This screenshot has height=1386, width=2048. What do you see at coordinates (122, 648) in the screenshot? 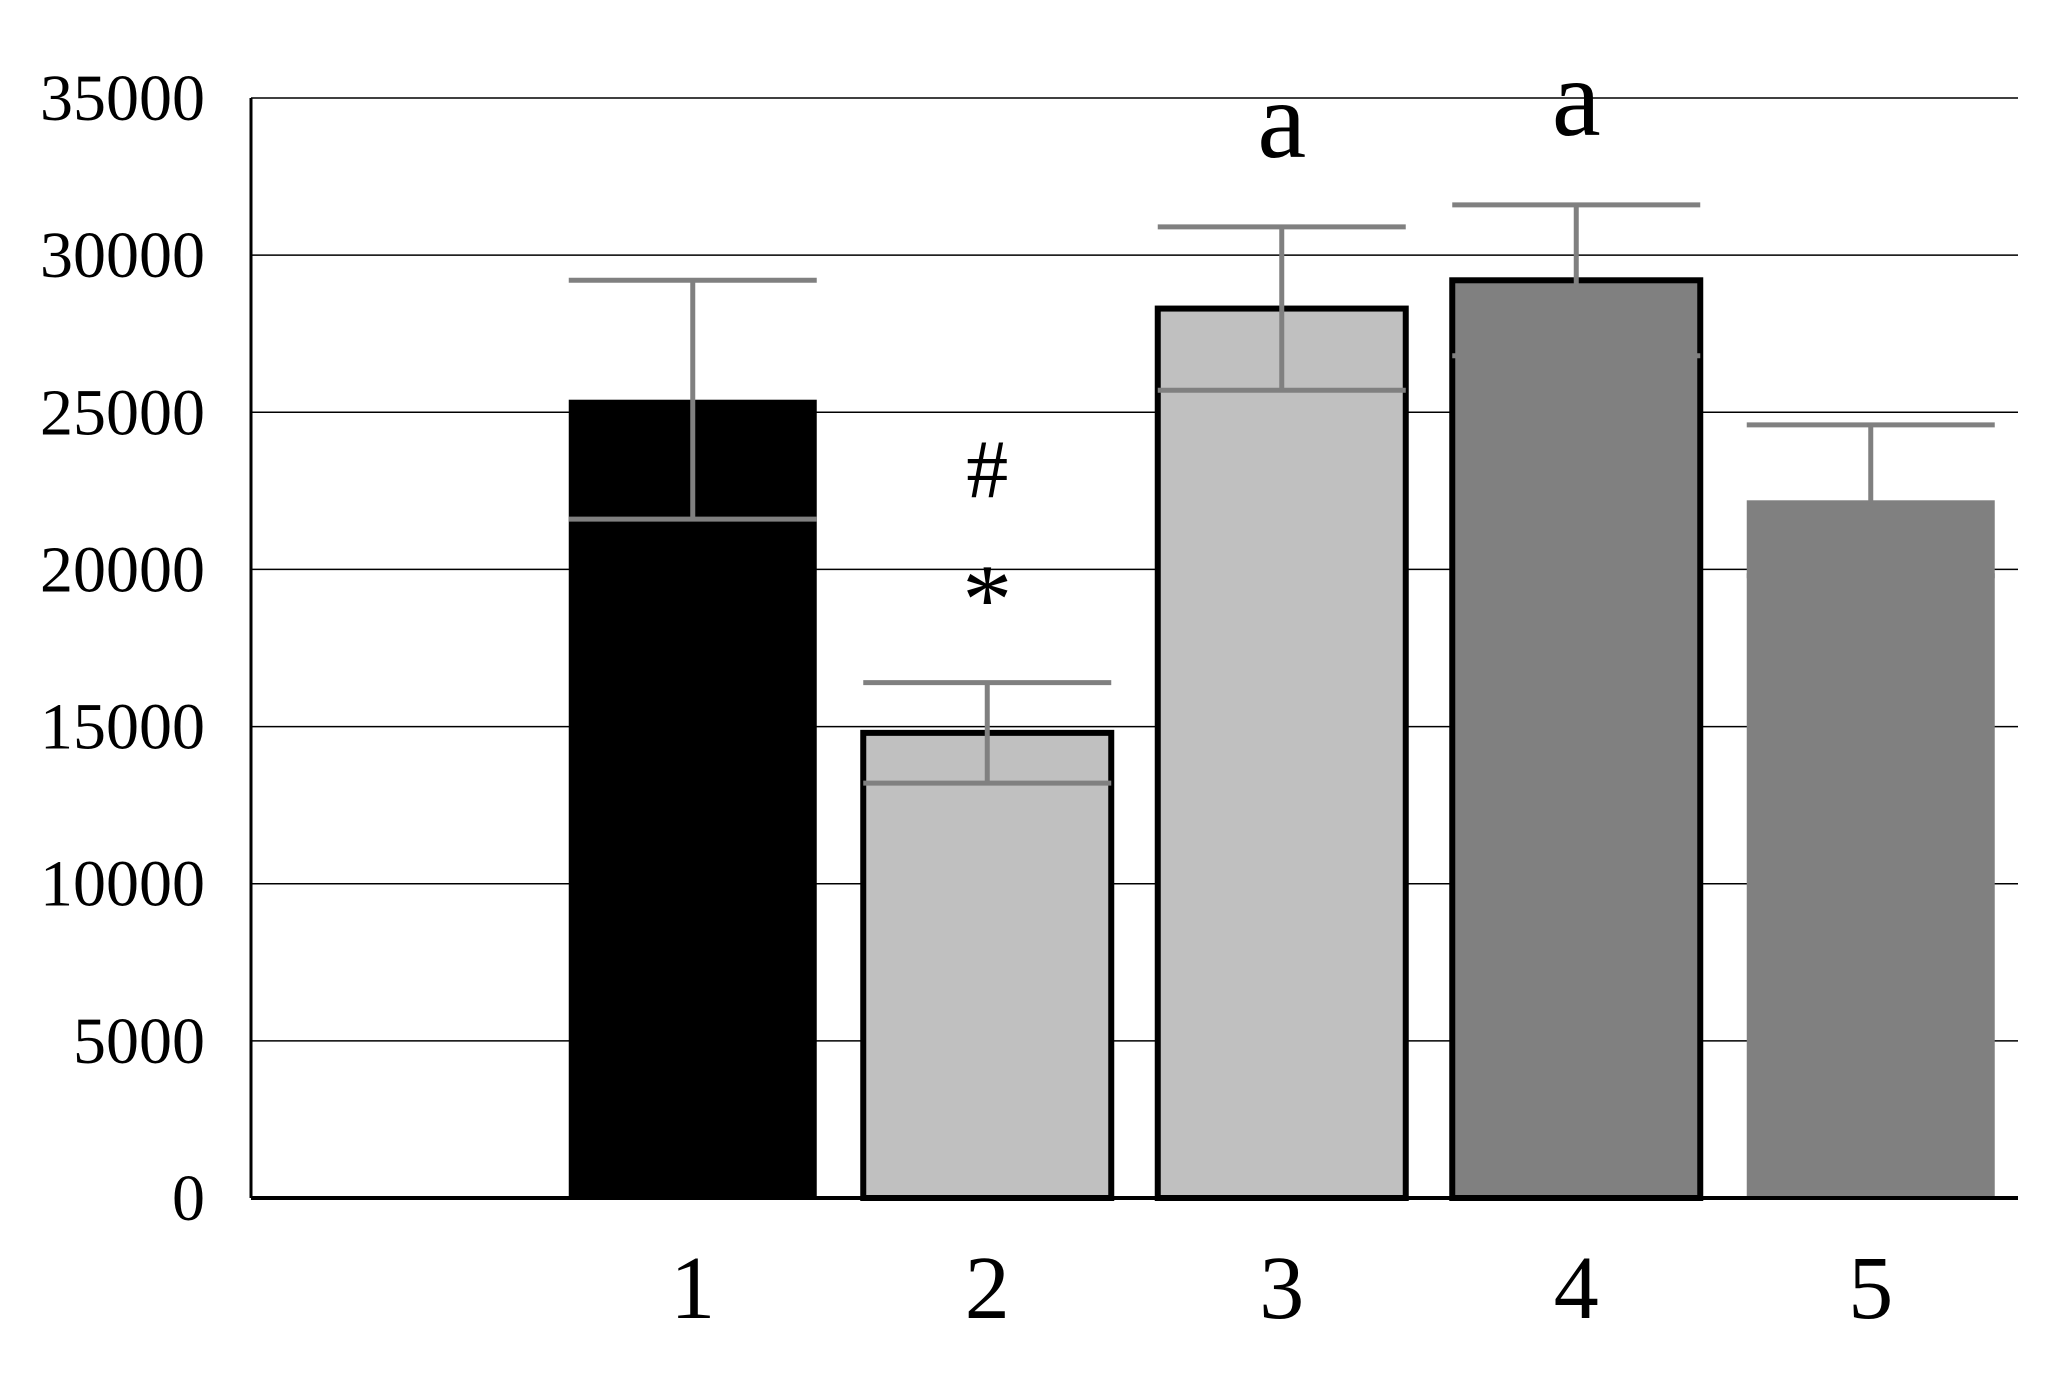
I see `y-tick-labels: 0 5000 10000 15000 20000 25000 30000 35000` at bounding box center [122, 648].